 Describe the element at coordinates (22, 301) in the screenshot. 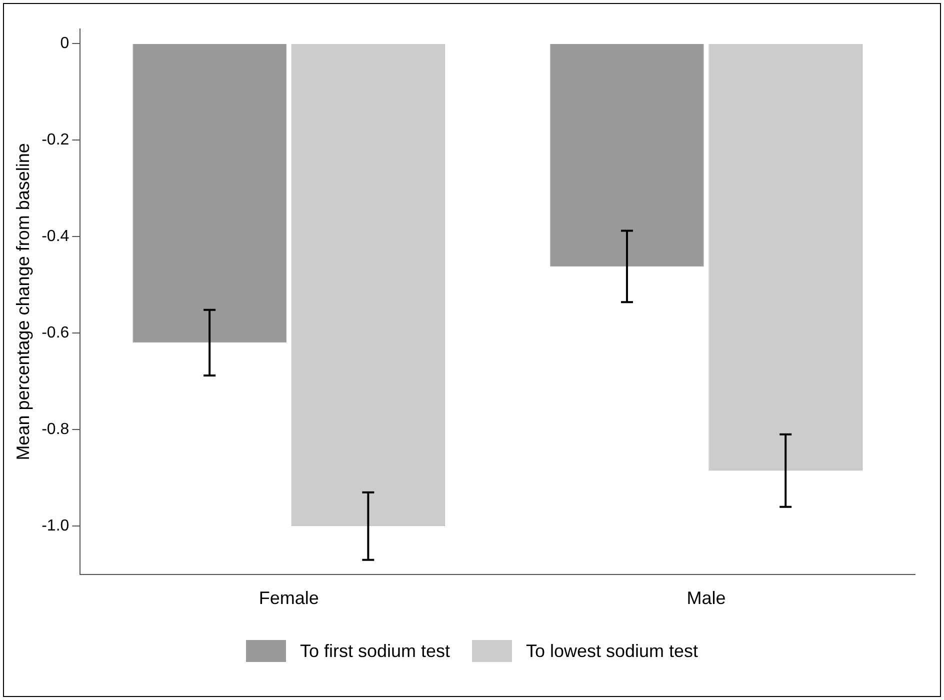

I see `y-axis-title: Mean percentage change from baseline` at that location.